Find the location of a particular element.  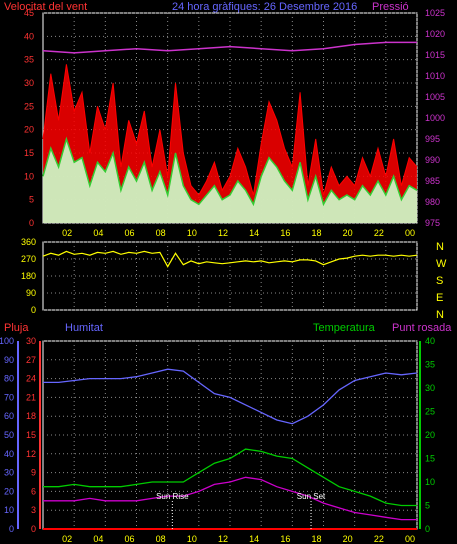

x-tick-label: 18 is located at coordinates (316, 233).